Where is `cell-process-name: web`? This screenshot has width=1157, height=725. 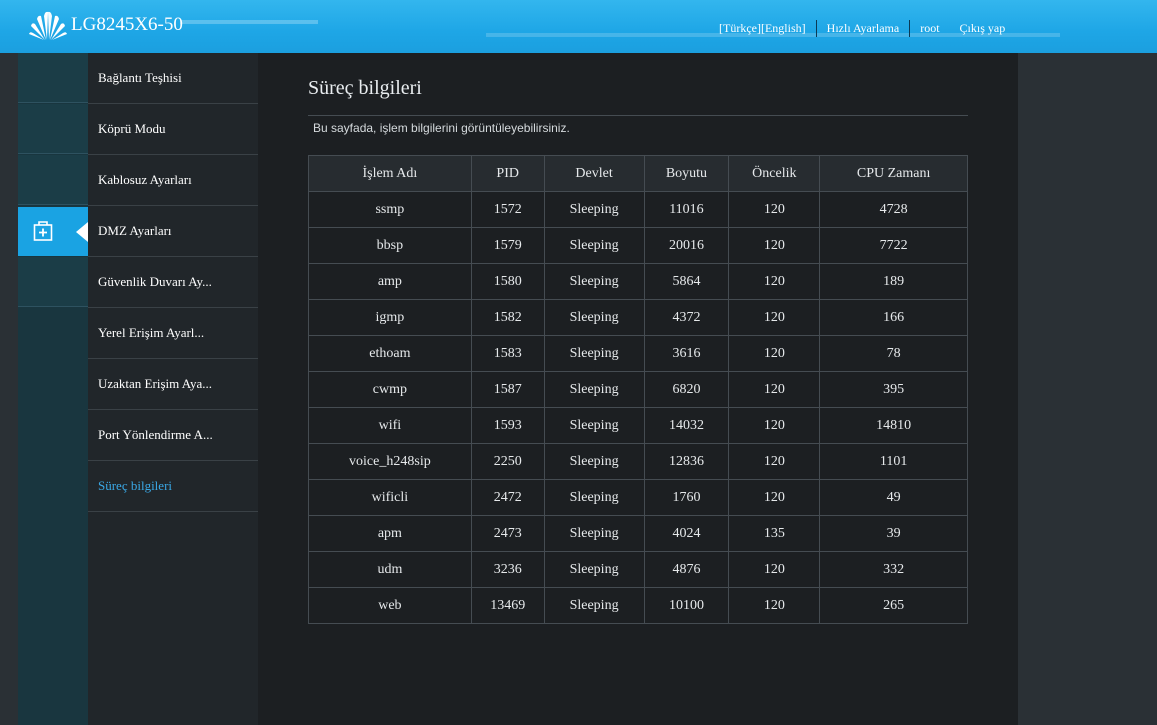
cell-process-name: web is located at coordinates (390, 605).